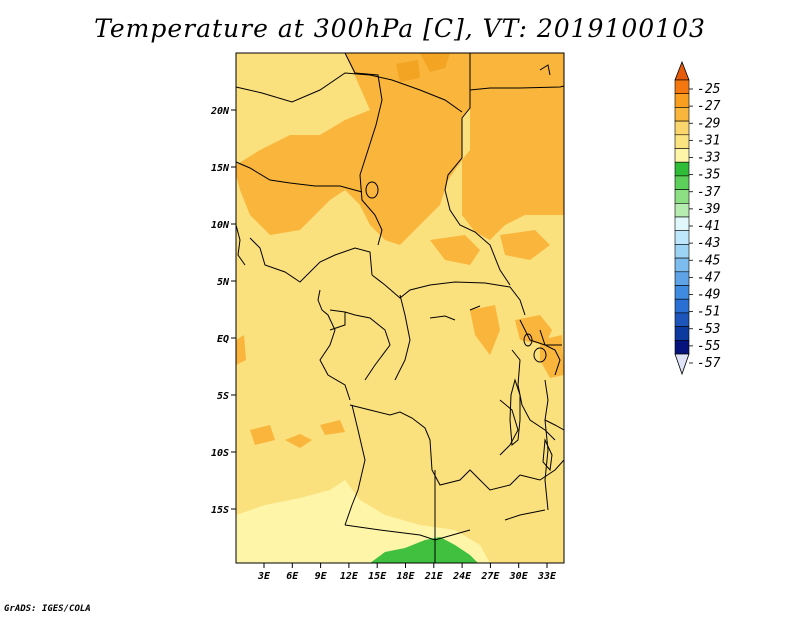 This screenshot has width=800, height=618. Describe the element at coordinates (709, 346) in the screenshot. I see `colorbar-label: -55` at that location.